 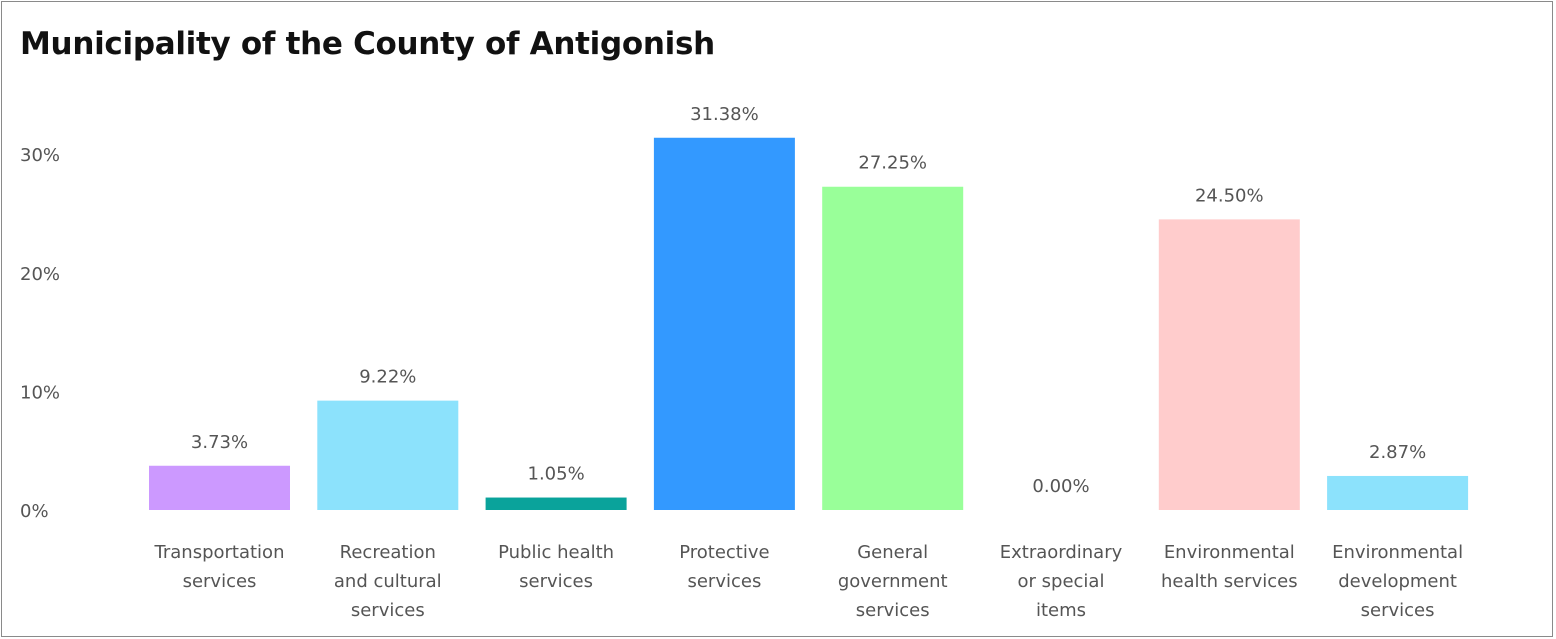 I want to click on x-tick-label: Recreation and cultural services, so click(x=388, y=581).